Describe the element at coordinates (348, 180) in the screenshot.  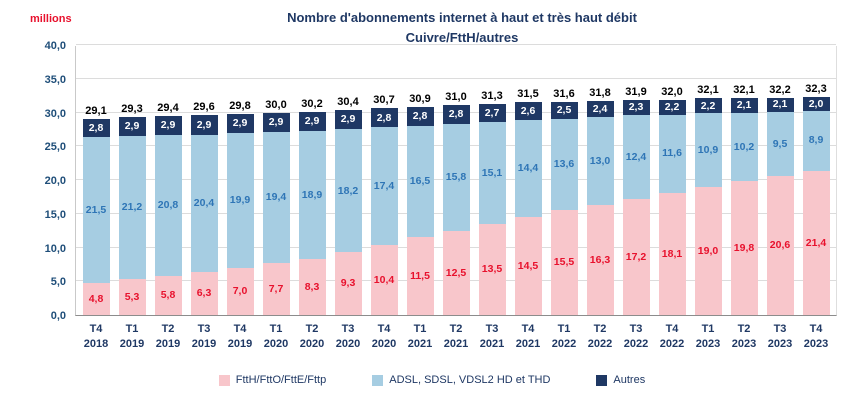
I see `bar-column: 30,4 2,9 18,2 9,3` at that location.